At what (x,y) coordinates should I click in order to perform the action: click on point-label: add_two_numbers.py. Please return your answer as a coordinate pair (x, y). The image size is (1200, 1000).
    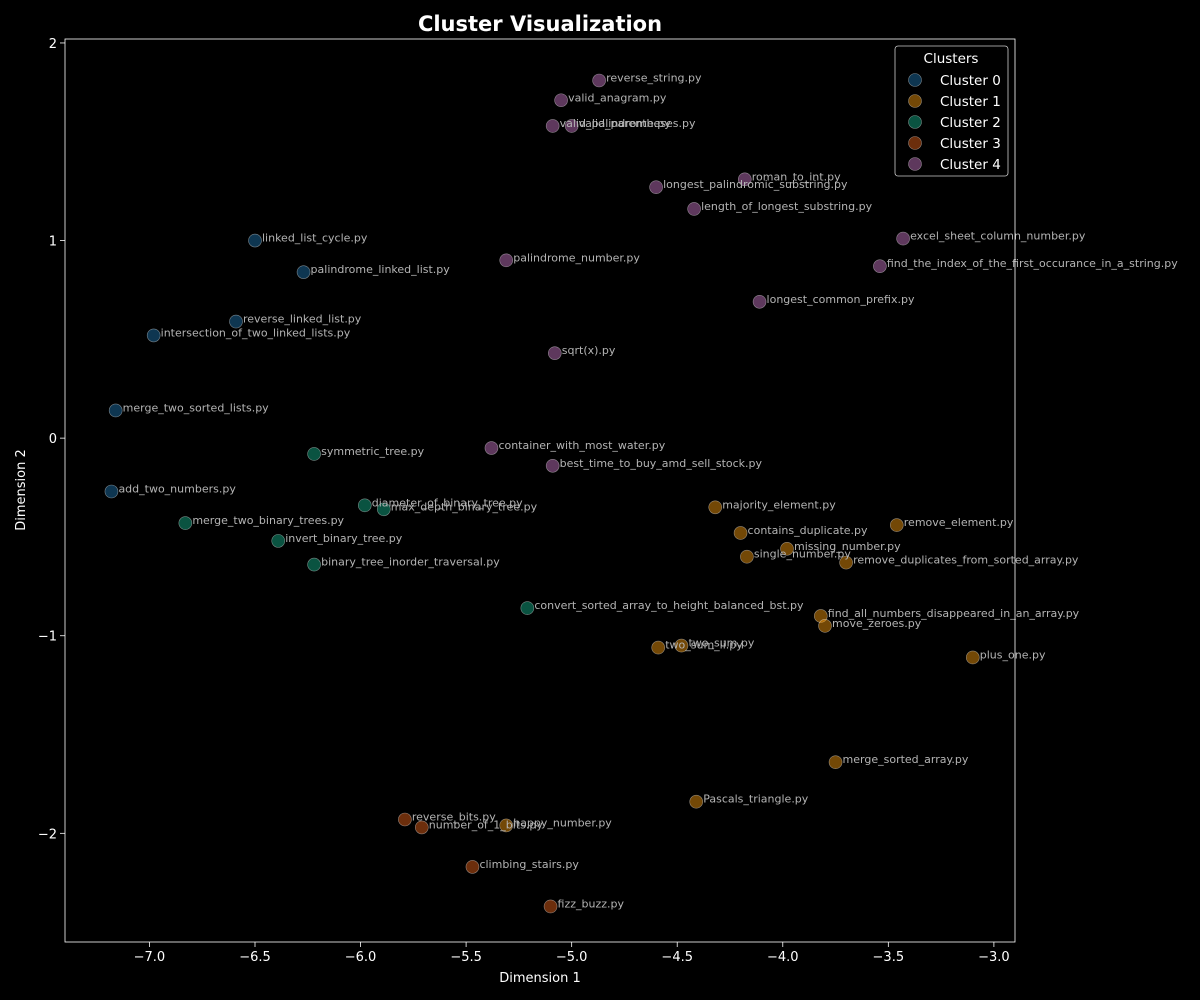
    Looking at the image, I should click on (177, 488).